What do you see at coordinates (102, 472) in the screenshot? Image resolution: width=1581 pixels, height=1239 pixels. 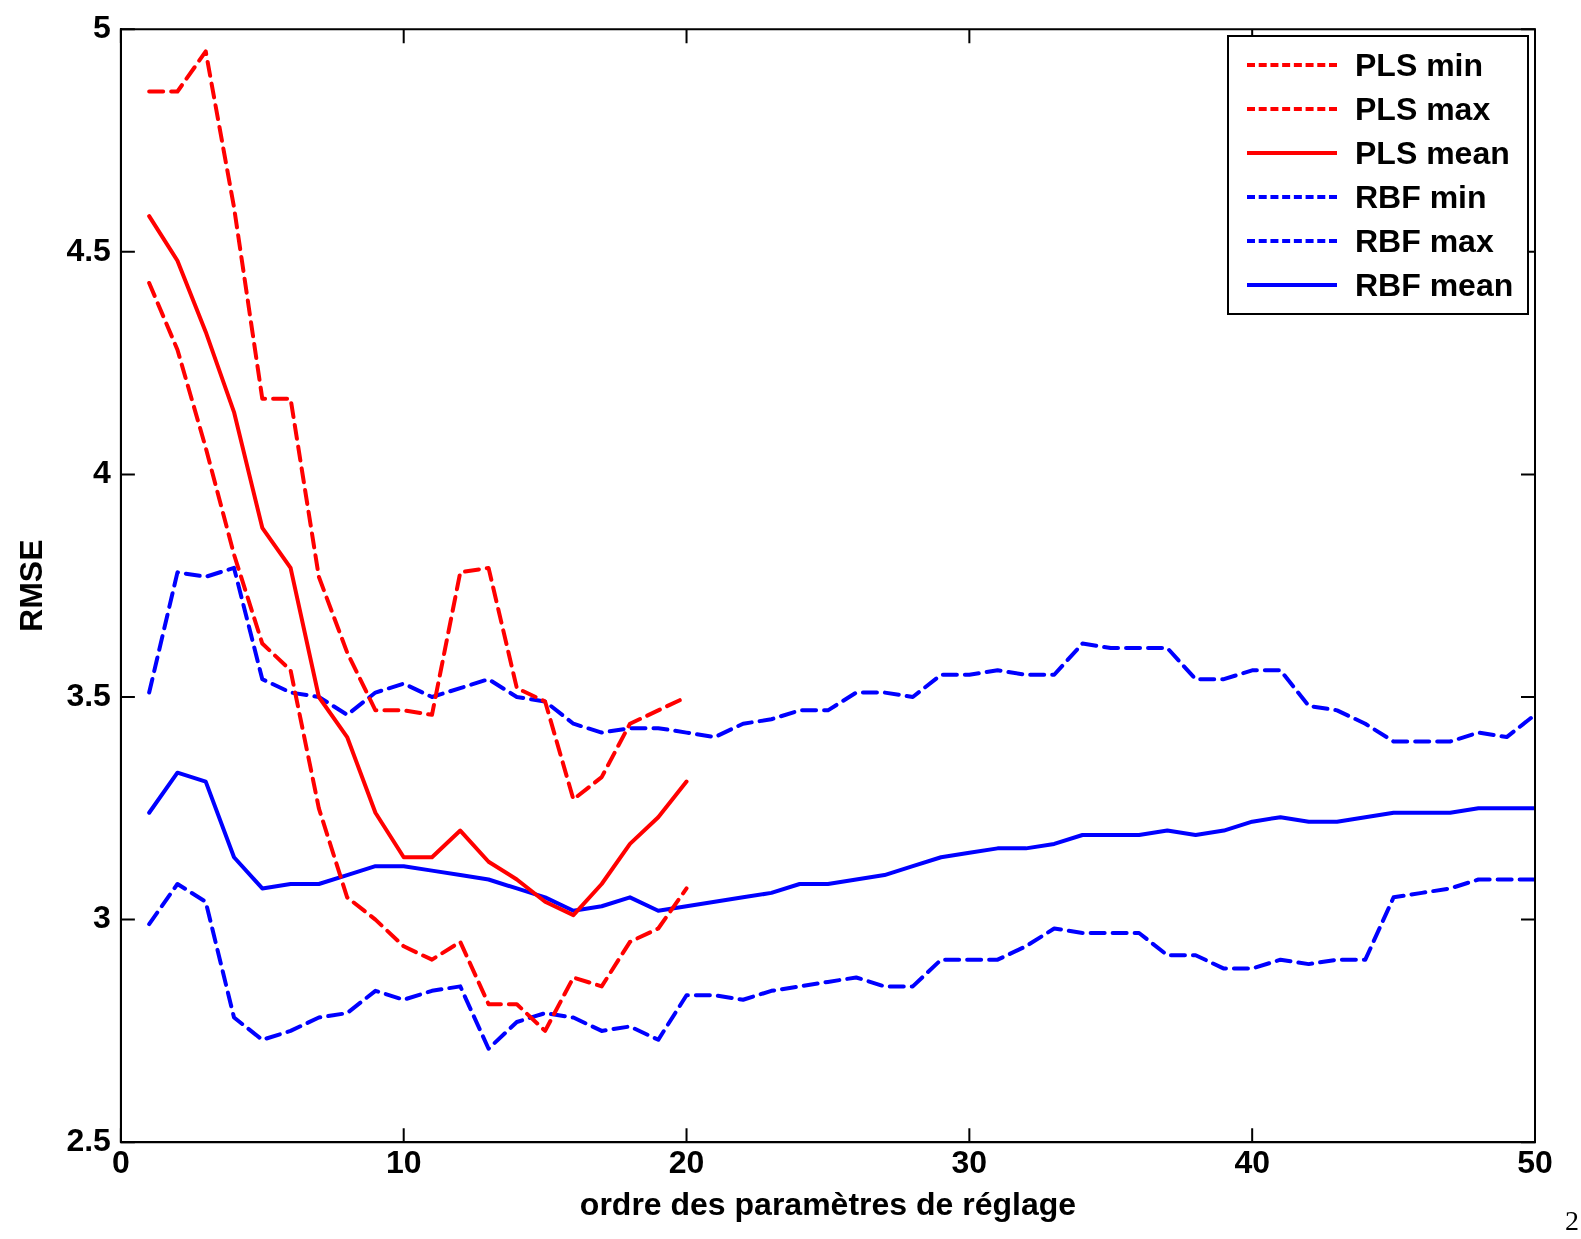 I see `y-tick-label: 4` at bounding box center [102, 472].